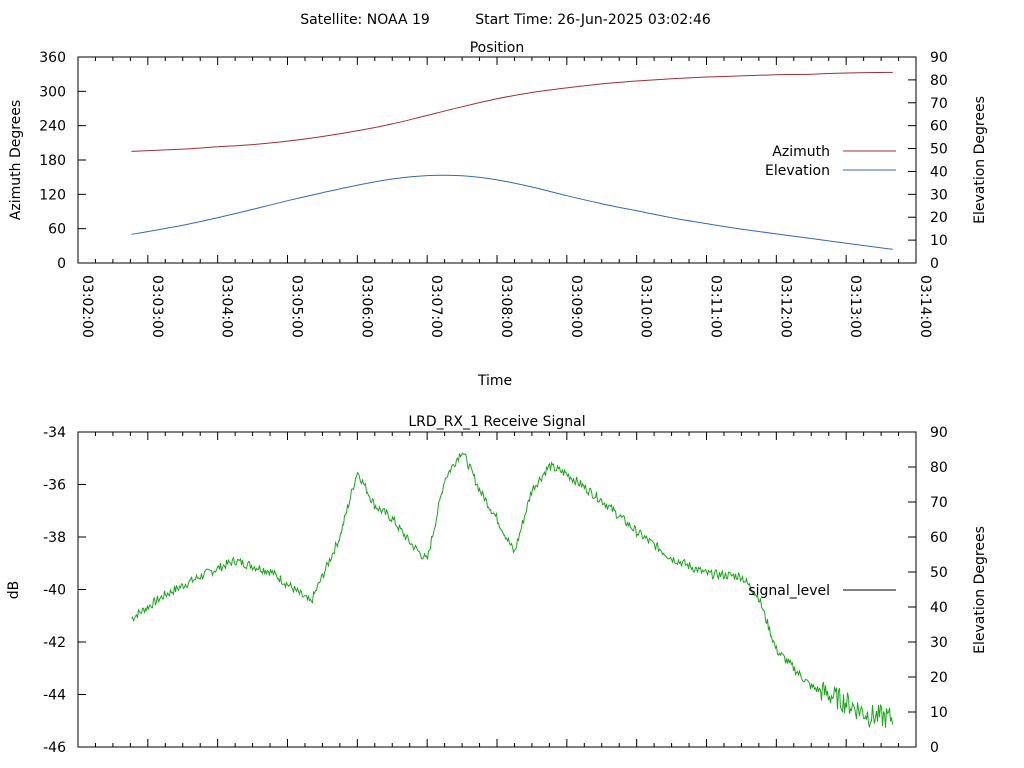 This screenshot has width=1024, height=768. Describe the element at coordinates (52, 195) in the screenshot. I see `position-y-tick-label: 120` at that location.